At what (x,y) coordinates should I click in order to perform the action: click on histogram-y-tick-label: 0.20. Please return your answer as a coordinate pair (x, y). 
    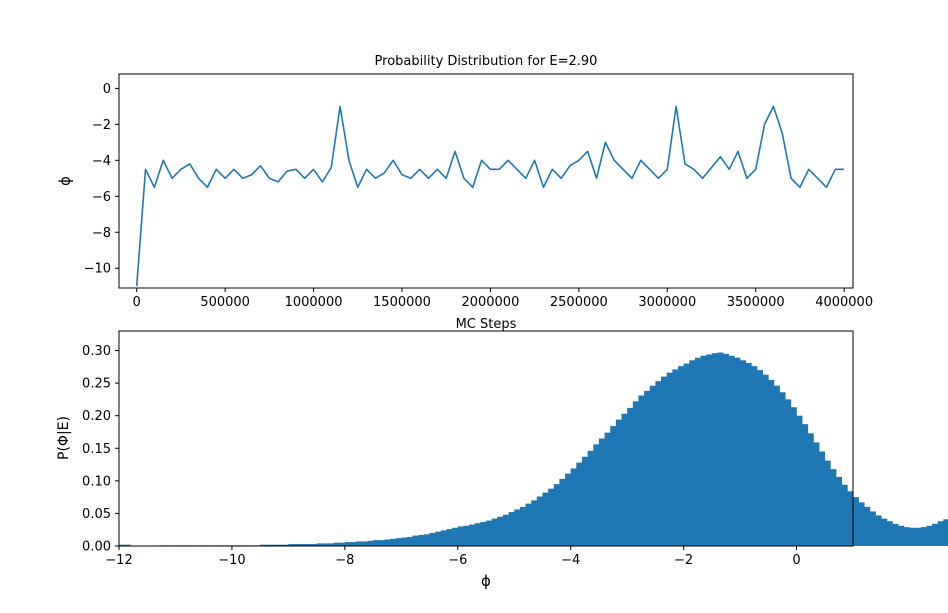
    Looking at the image, I should click on (96, 416).